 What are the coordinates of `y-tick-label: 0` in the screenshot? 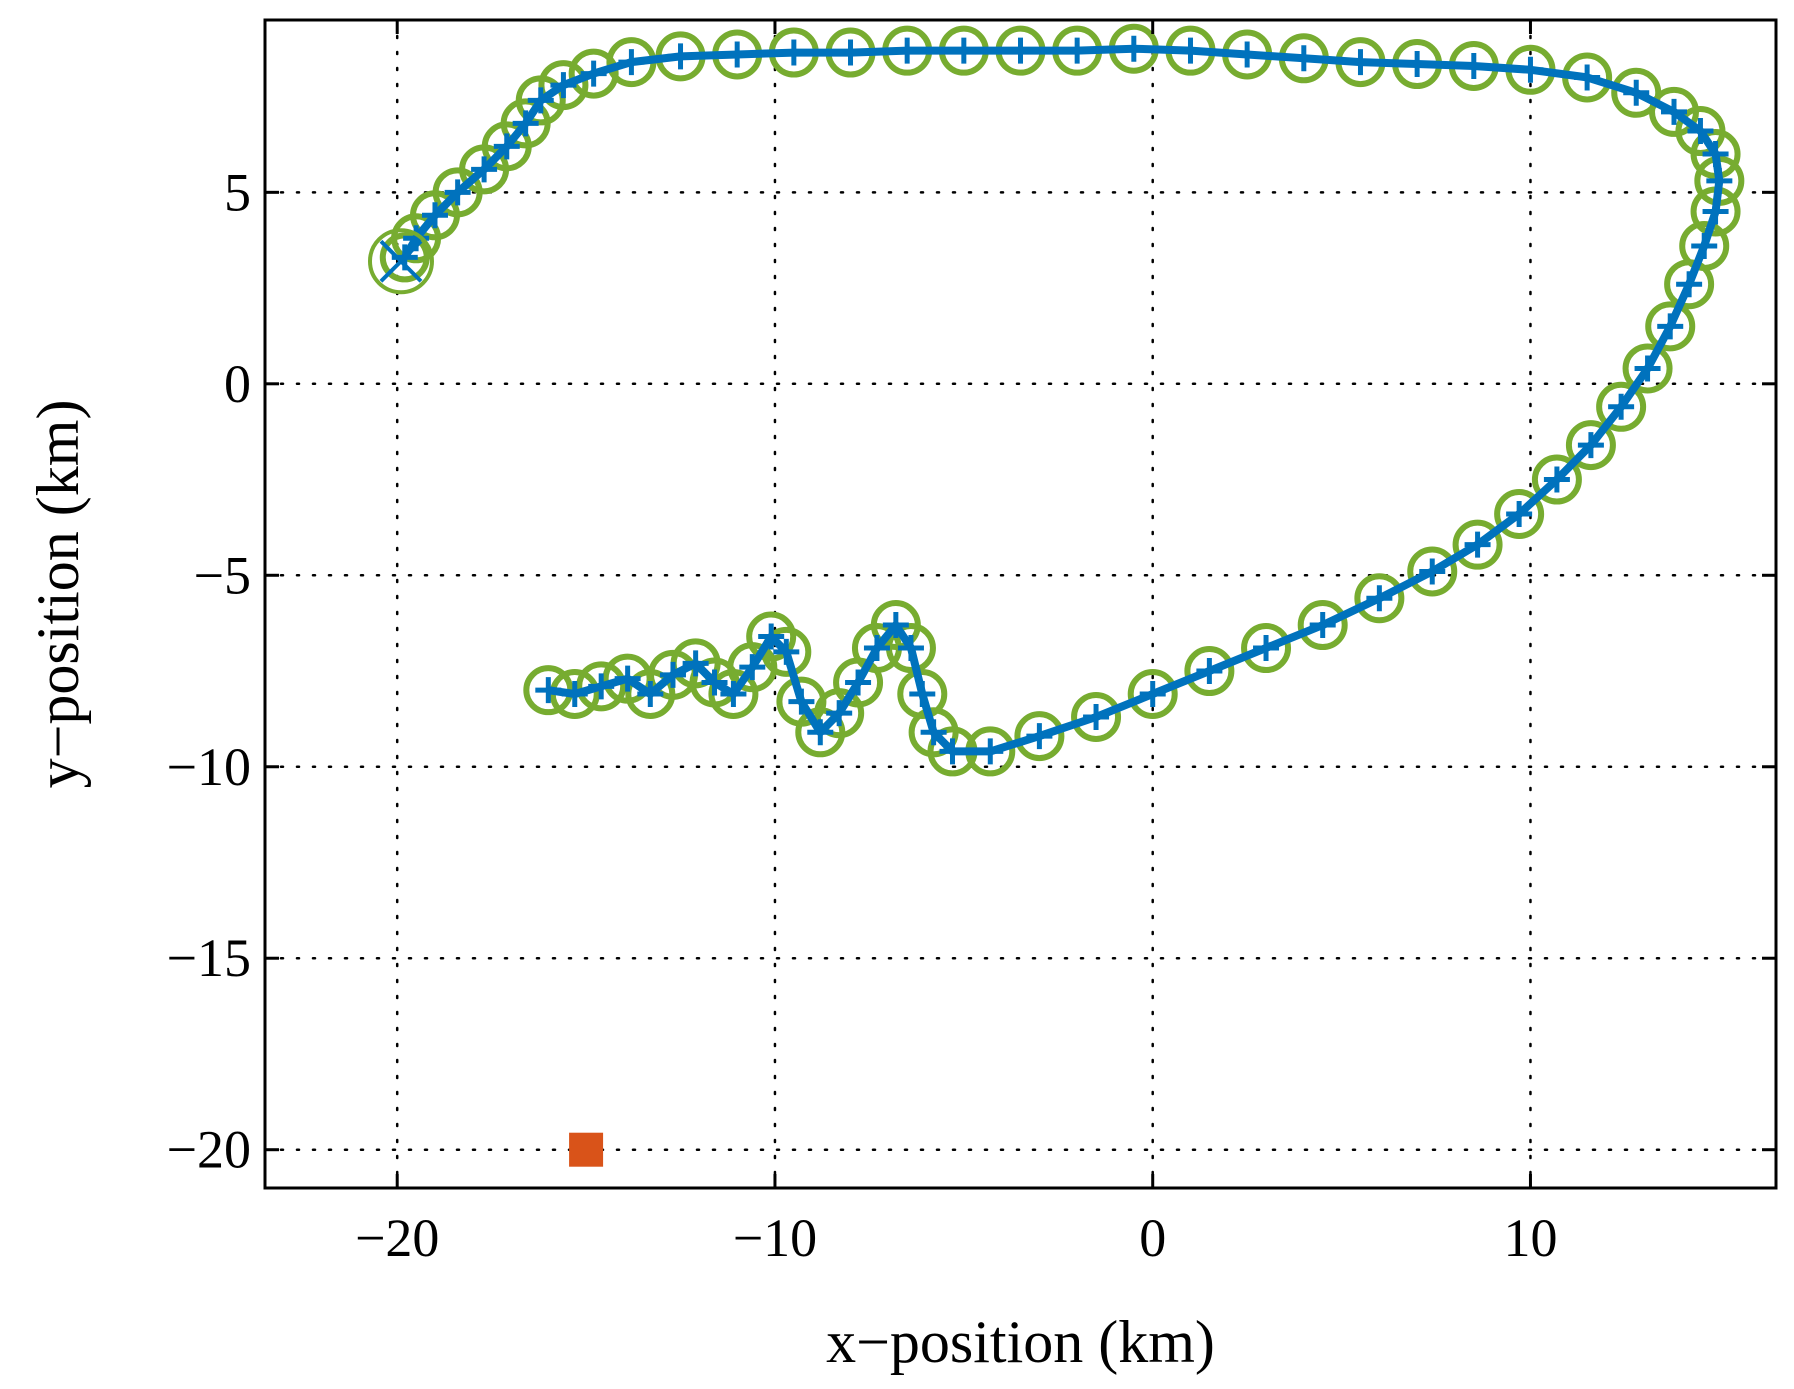 It's located at (237, 384).